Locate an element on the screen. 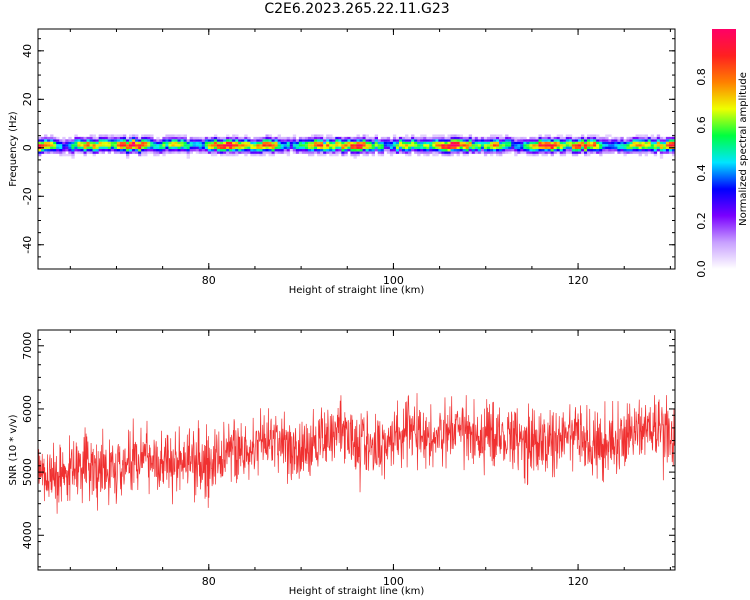 The image size is (750, 600). snr-ytick-label: 6000 is located at coordinates (27, 409).